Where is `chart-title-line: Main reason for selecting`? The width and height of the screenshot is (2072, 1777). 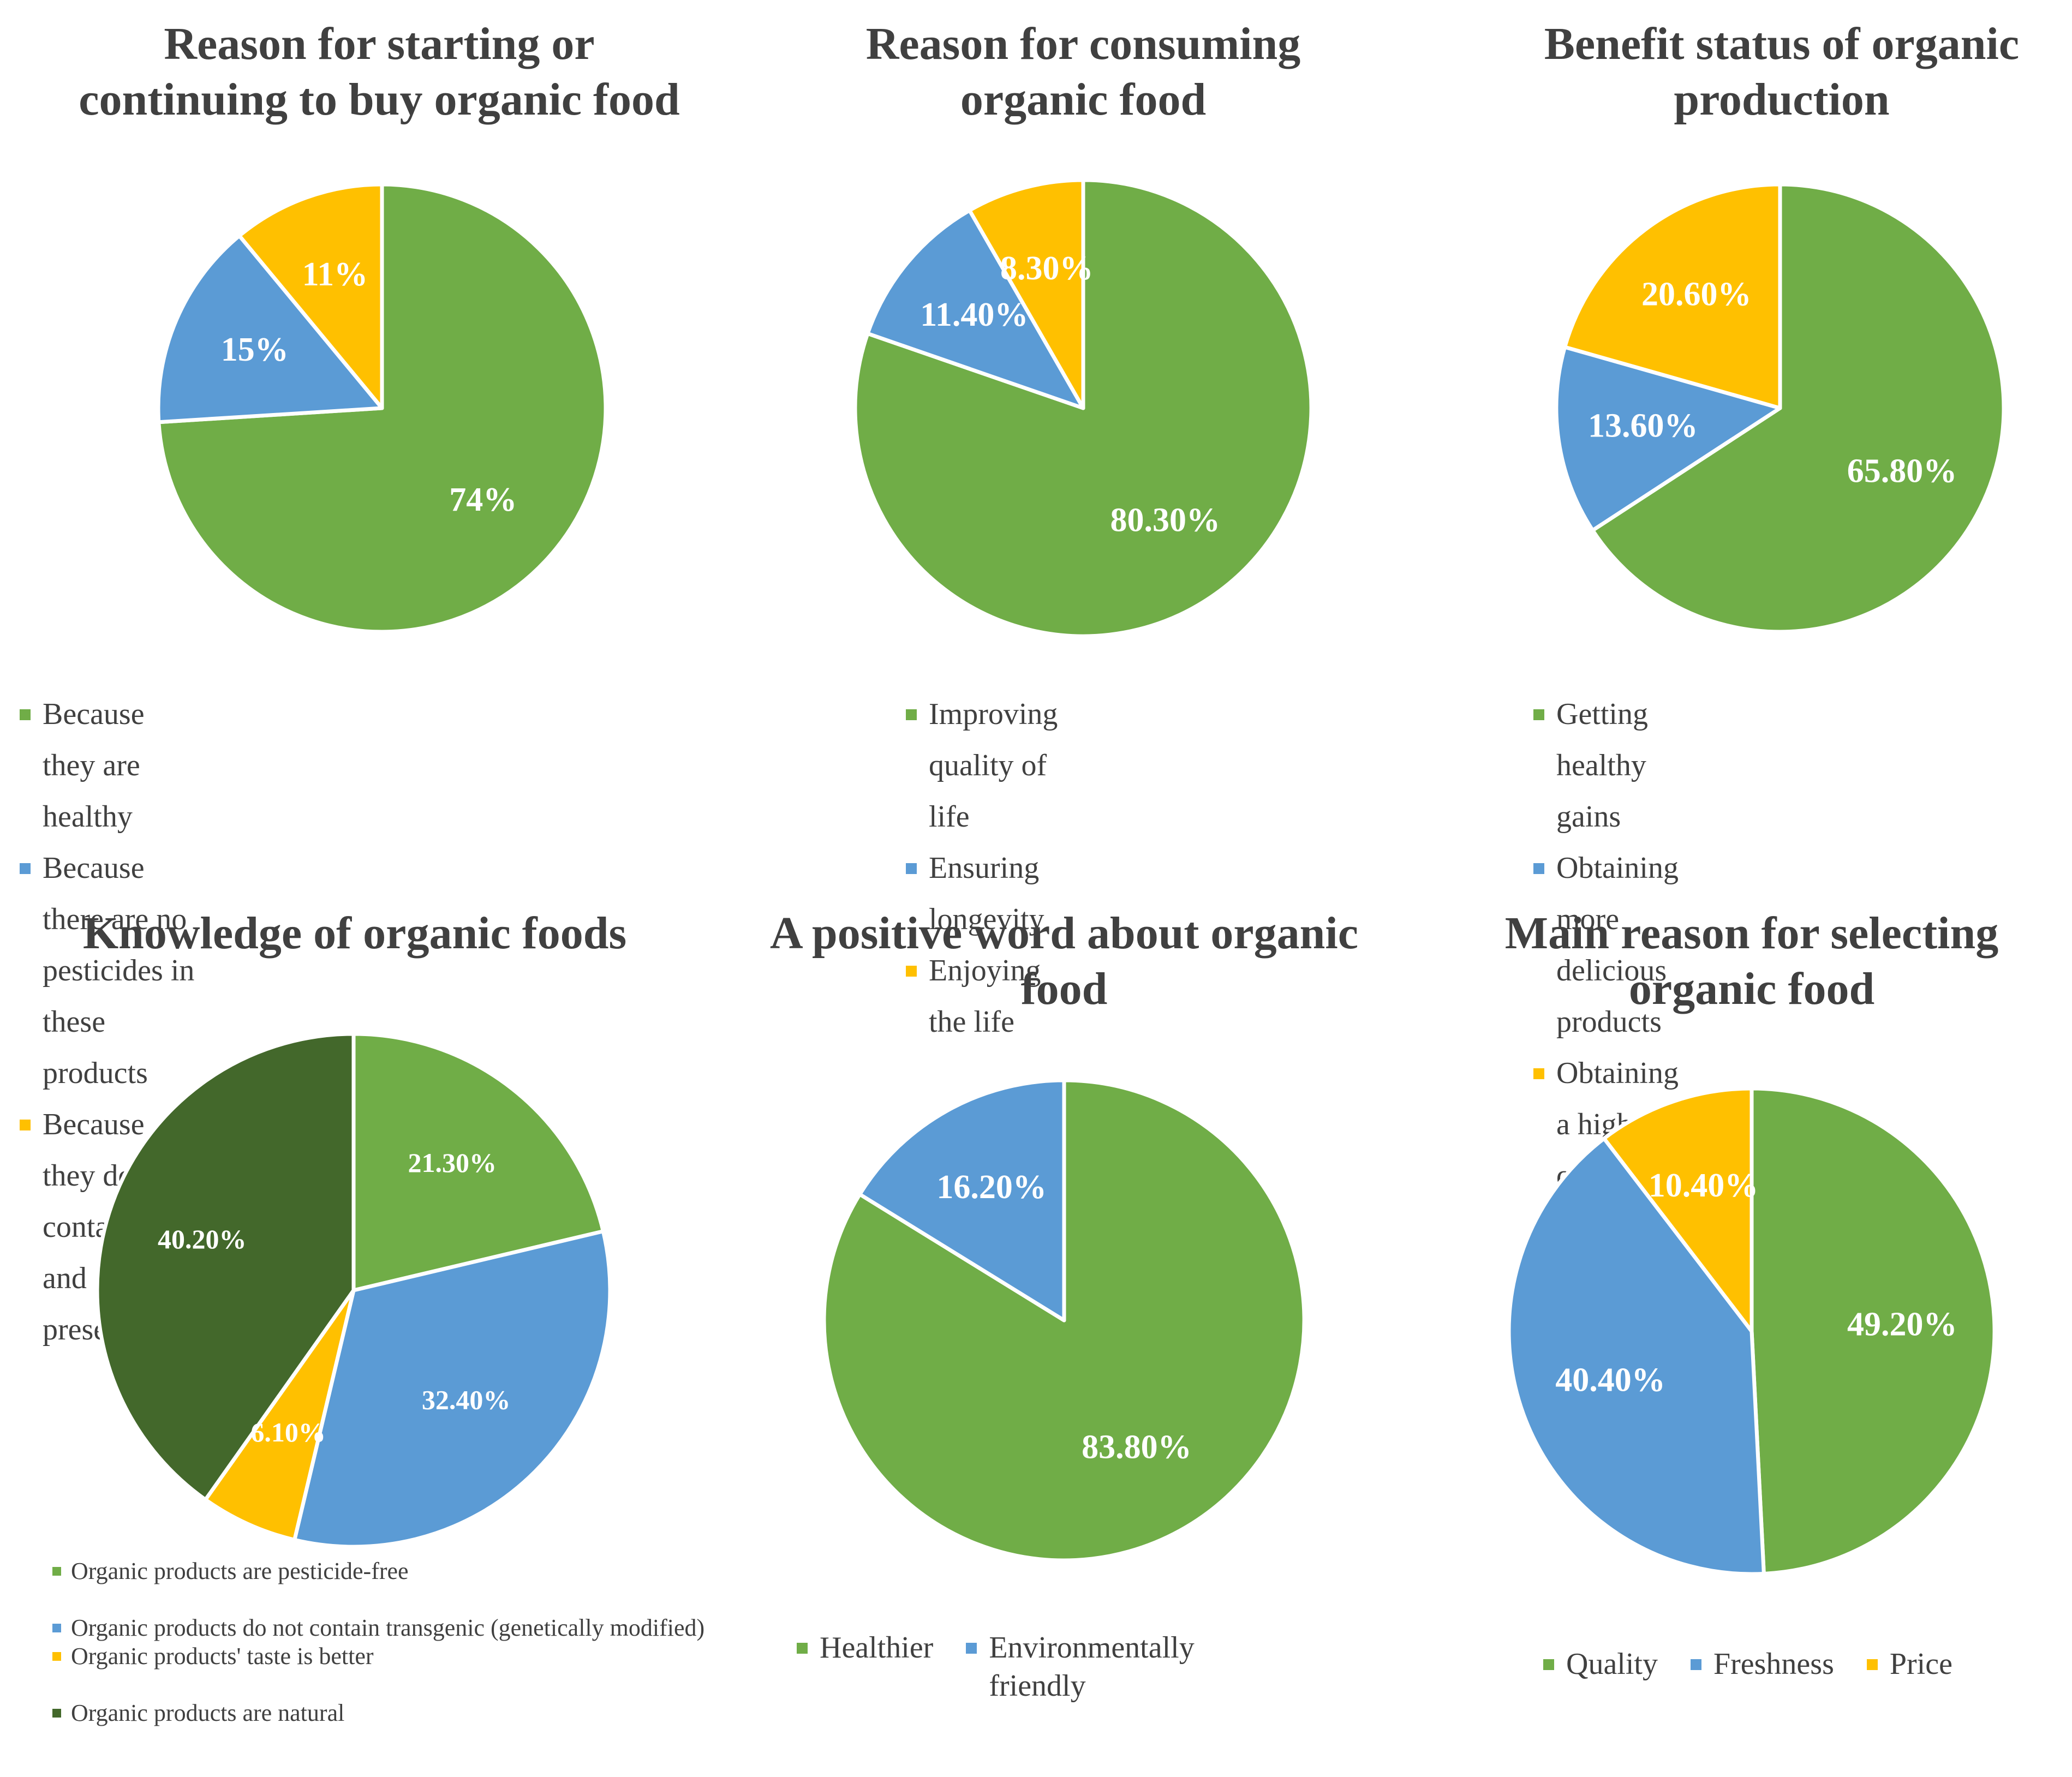
chart-title-line: Main reason for selecting is located at coordinates (1752, 934).